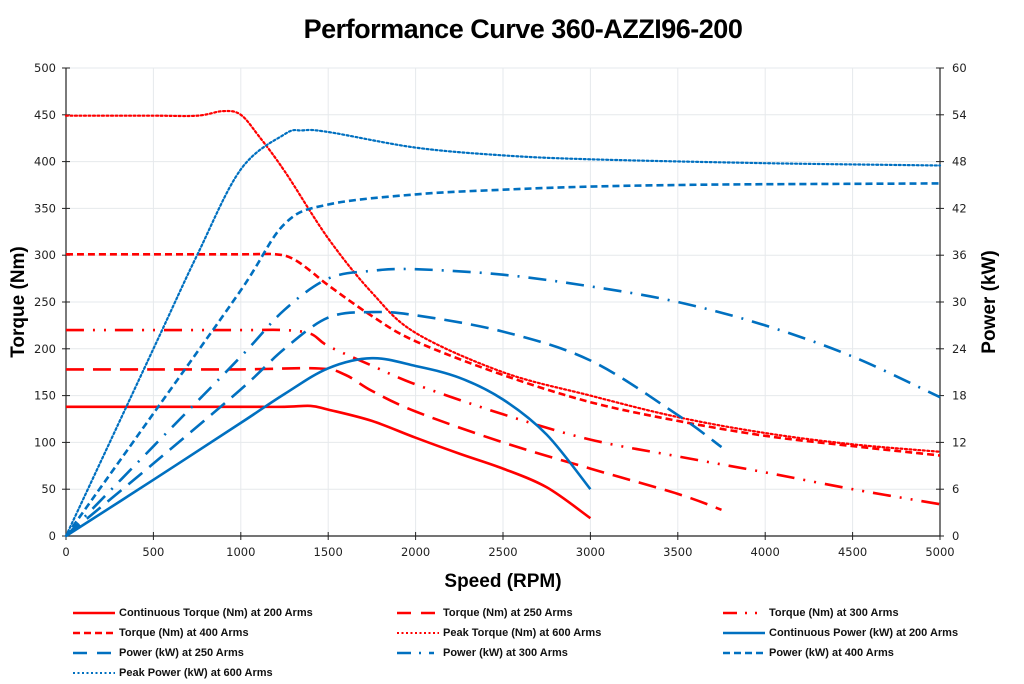 Image resolution: width=1024 pixels, height=684 pixels. Describe the element at coordinates (45, 396) in the screenshot. I see `y-tick-label: 150` at that location.